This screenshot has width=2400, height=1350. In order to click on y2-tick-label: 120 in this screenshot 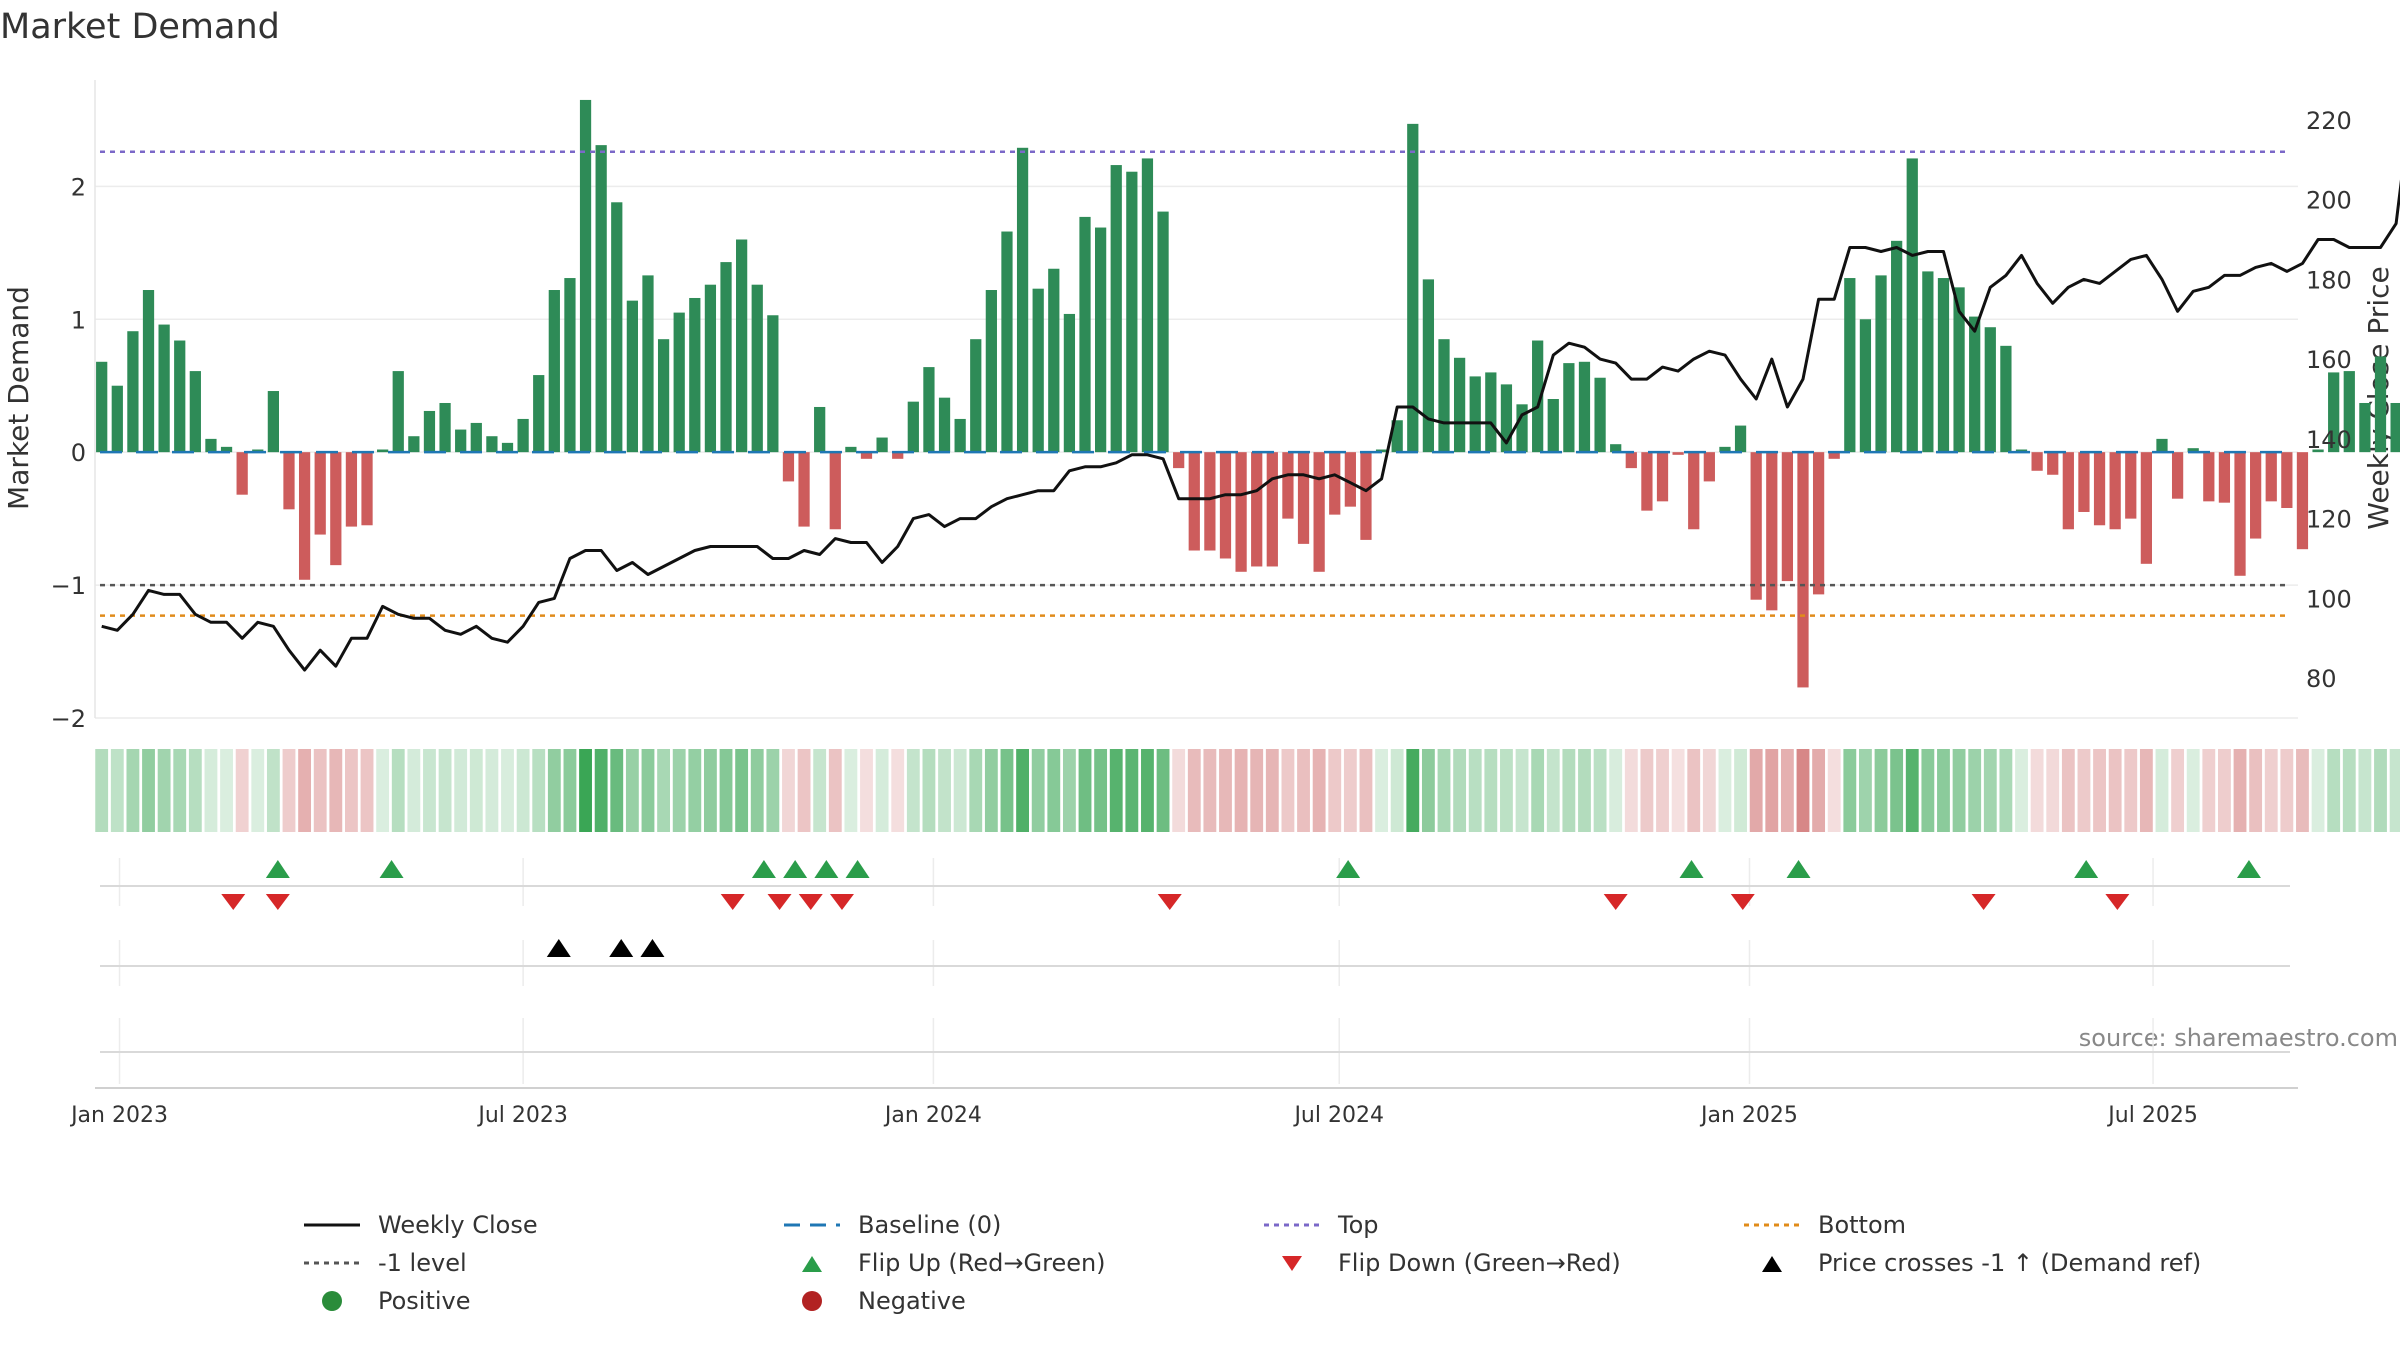, I will do `click(2329, 520)`.